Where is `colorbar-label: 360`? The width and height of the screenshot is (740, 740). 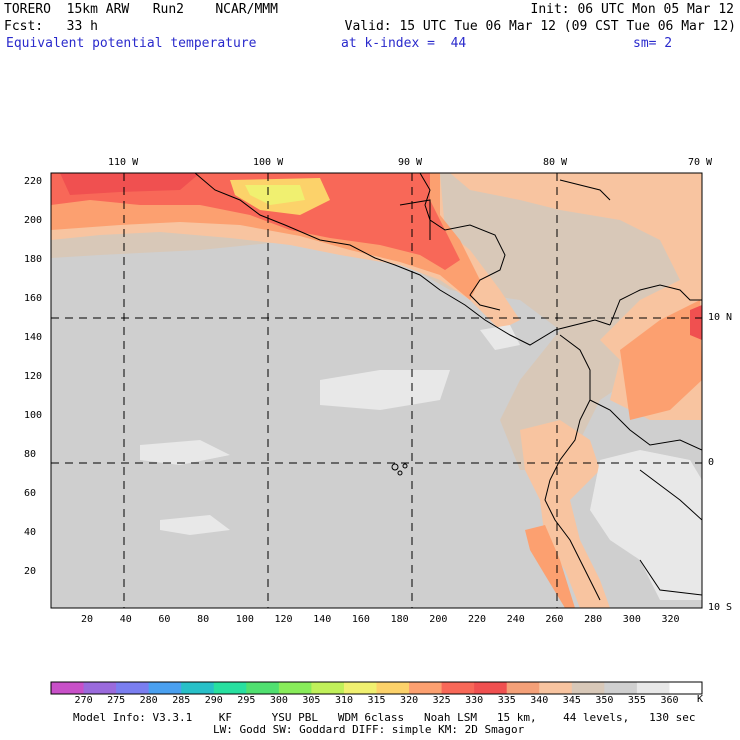
colorbar-label: 360 is located at coordinates (669, 700).